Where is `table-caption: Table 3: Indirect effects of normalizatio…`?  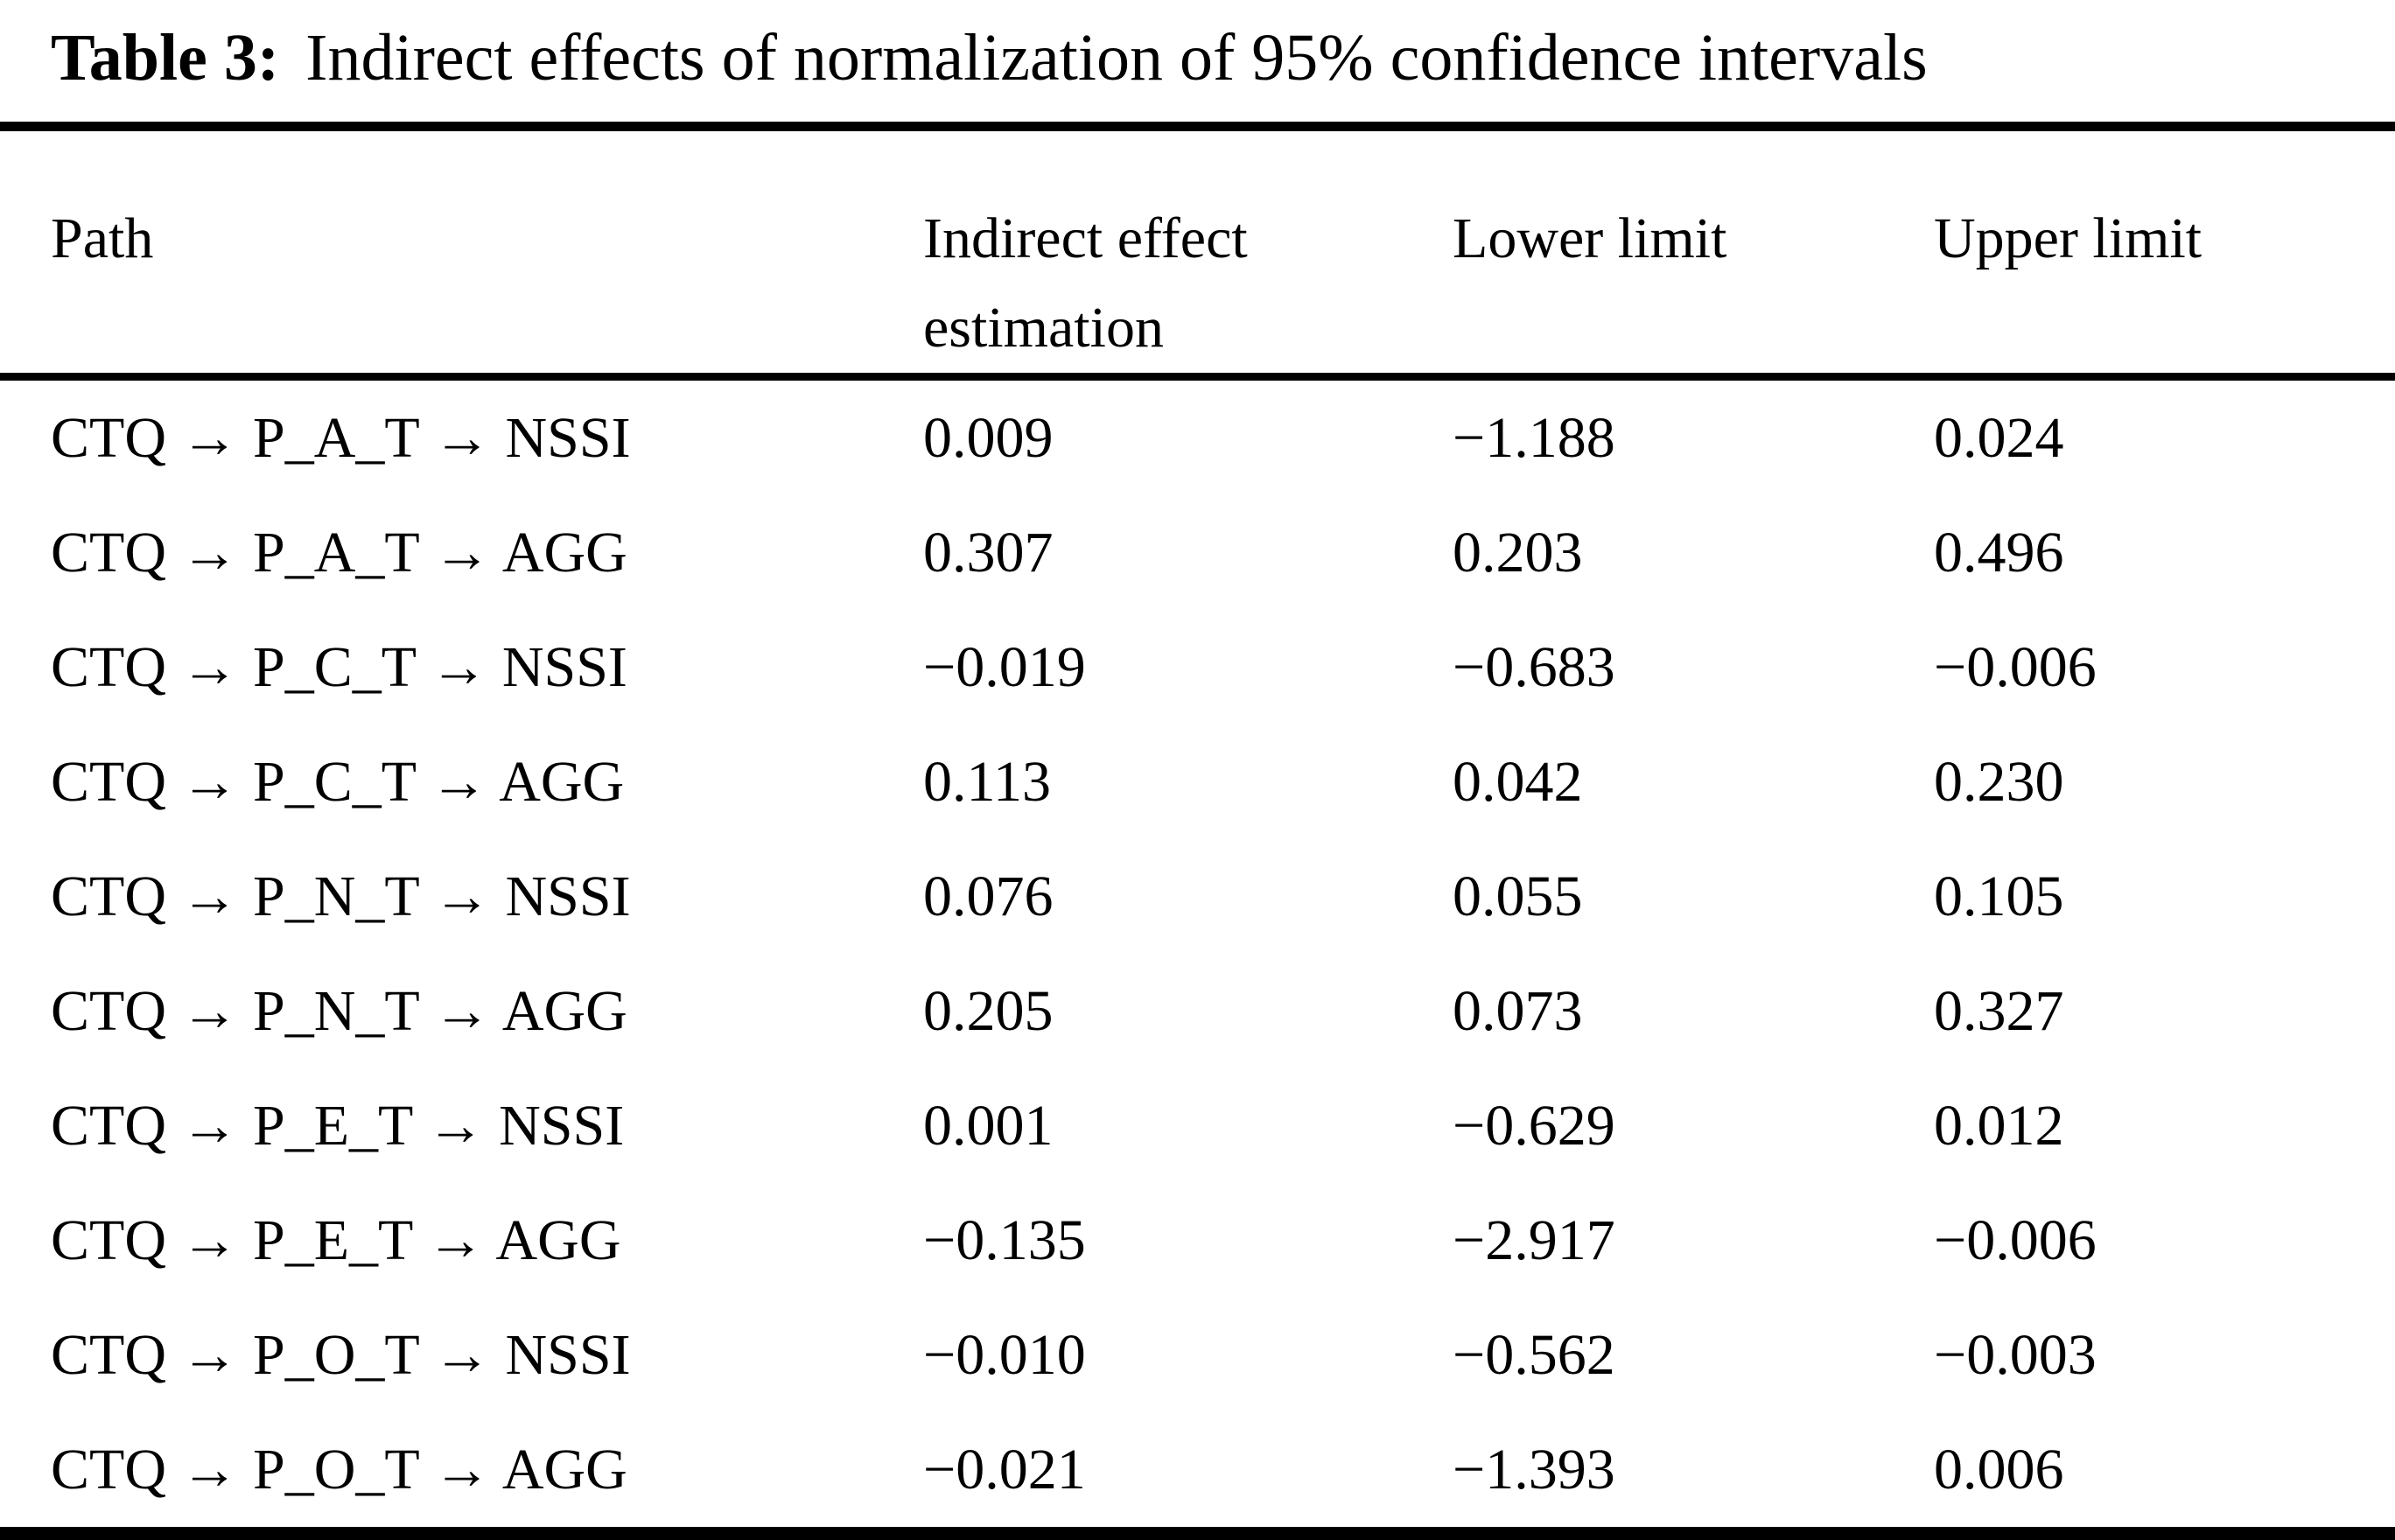
table-caption: Table 3: Indirect effects of normalizatio… is located at coordinates (1197, 47).